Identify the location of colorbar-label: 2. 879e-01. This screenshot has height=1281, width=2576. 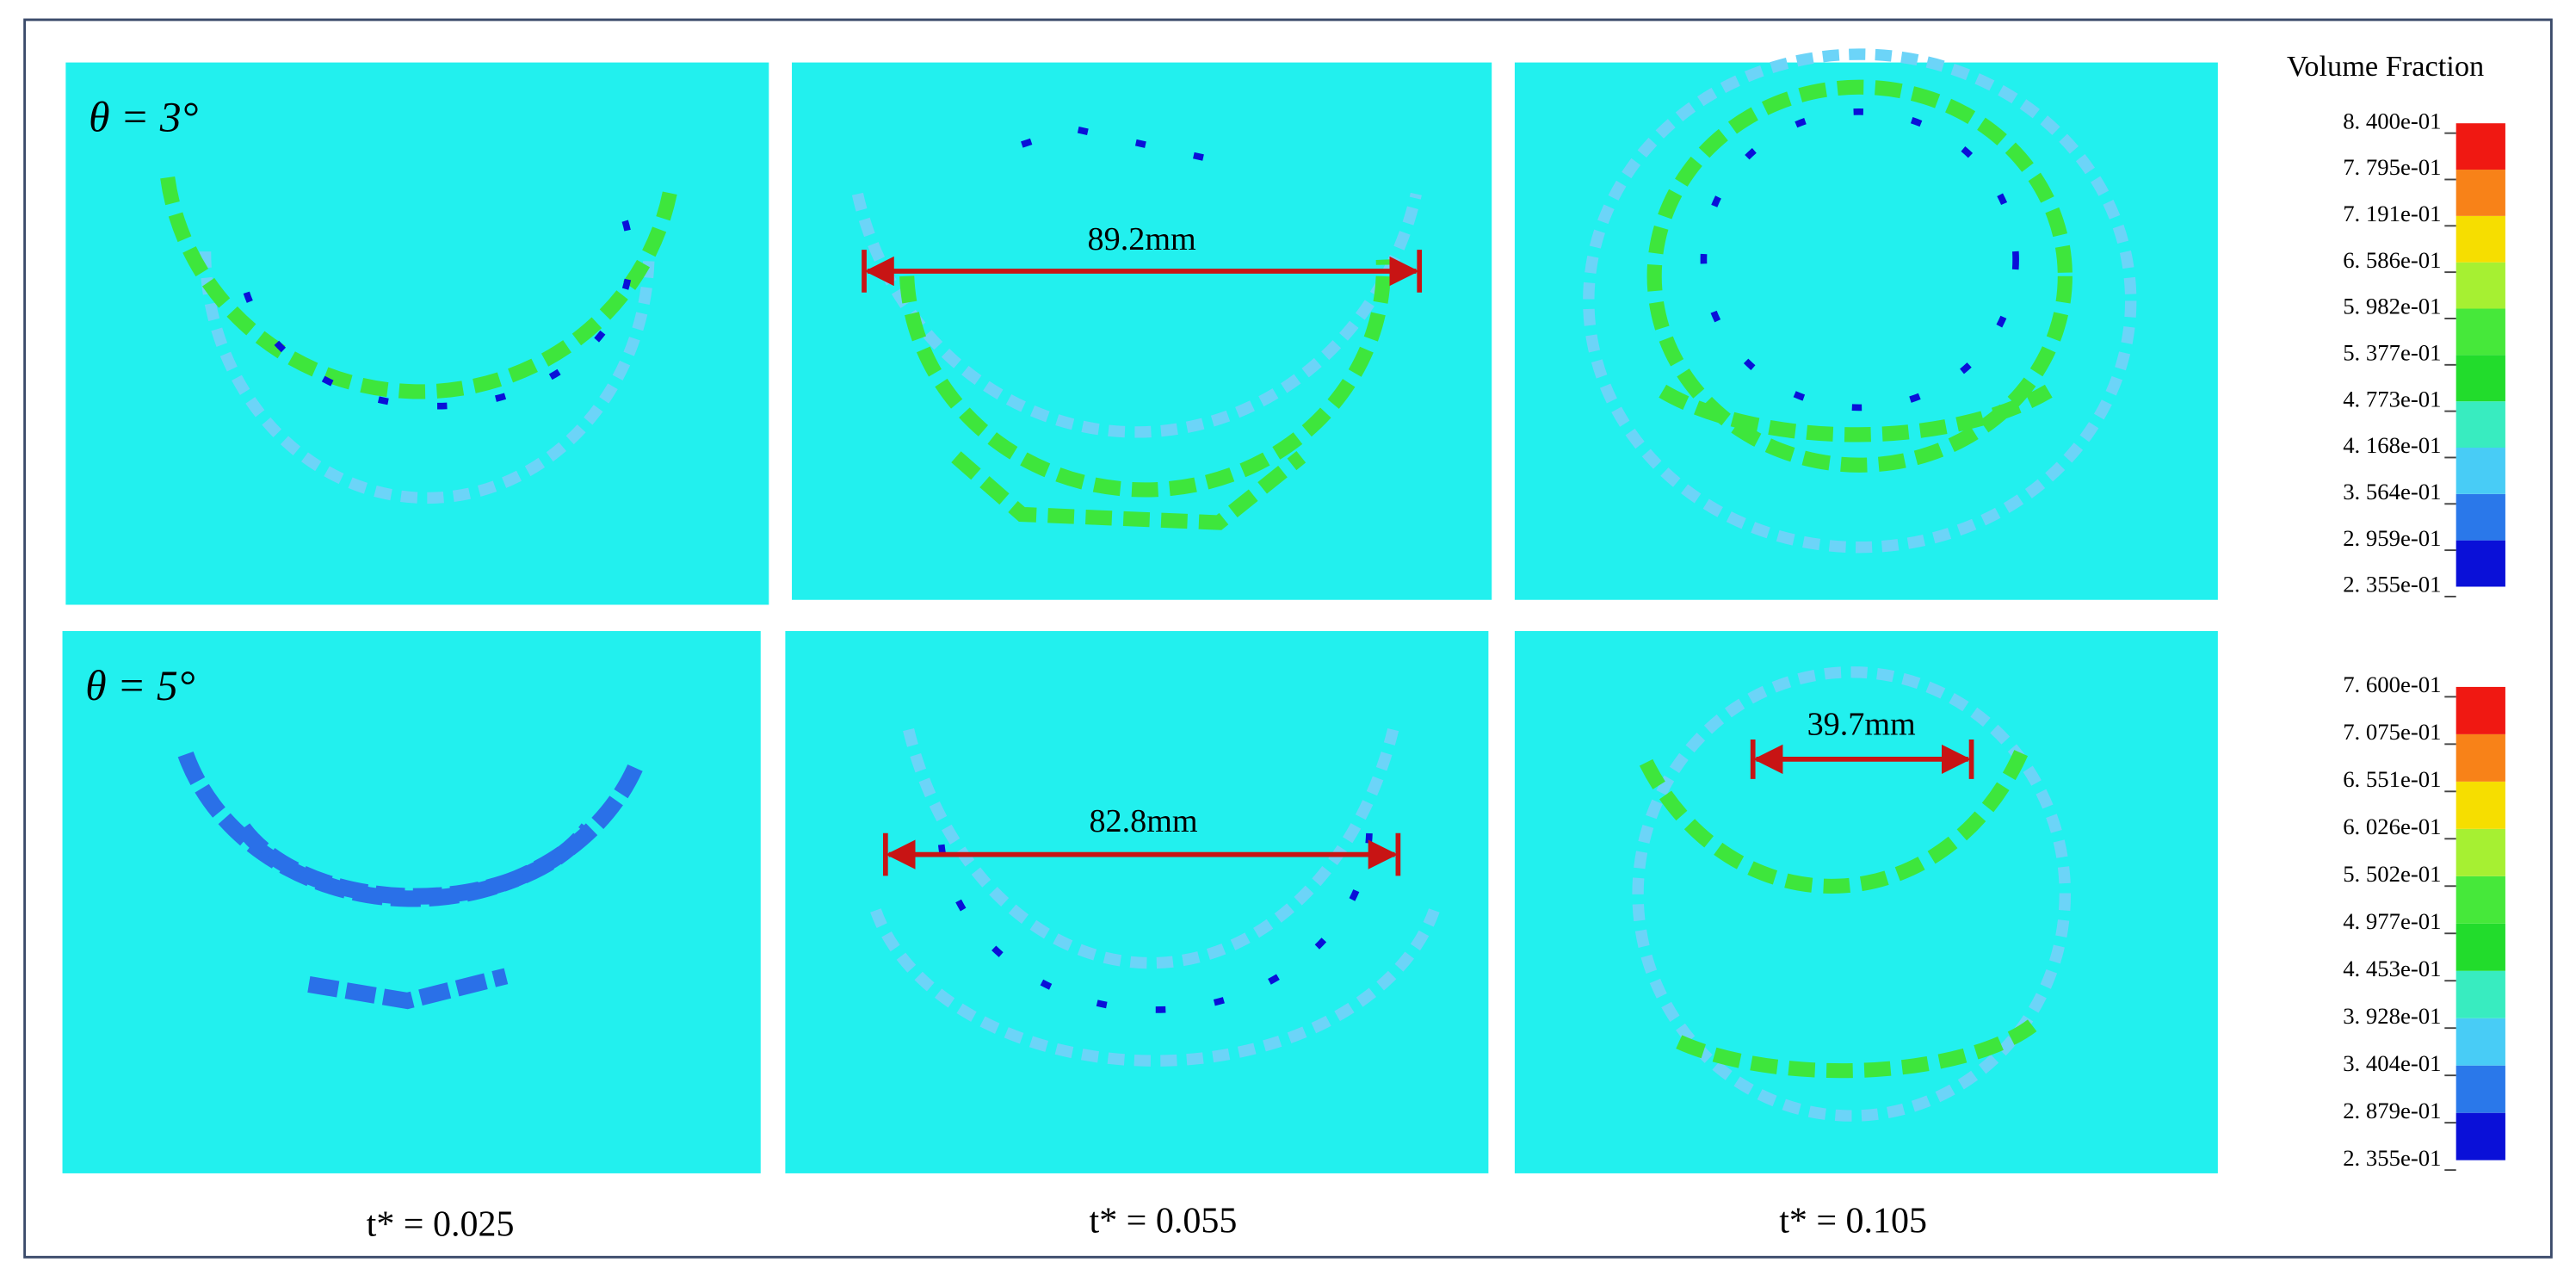
(2392, 1110).